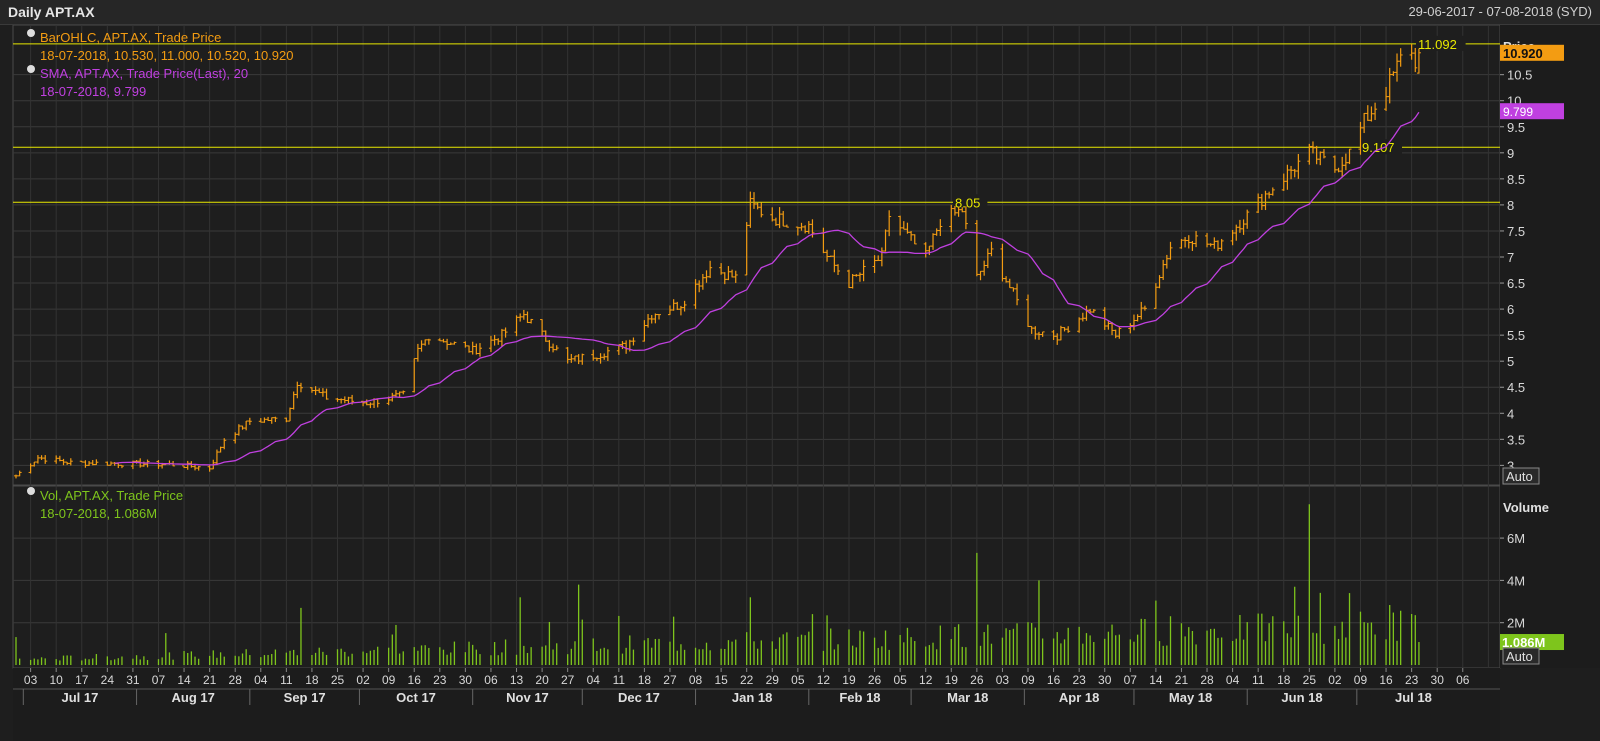 This screenshot has height=741, width=1600. I want to click on x-month-label: Jul 18, so click(1413, 697).